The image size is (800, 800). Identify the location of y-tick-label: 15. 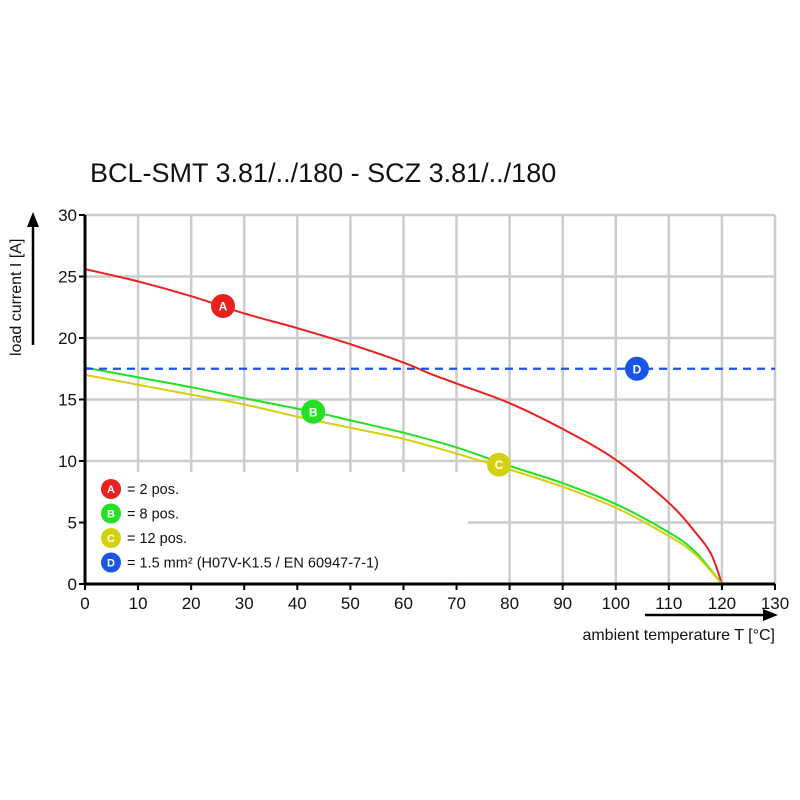
(67, 400).